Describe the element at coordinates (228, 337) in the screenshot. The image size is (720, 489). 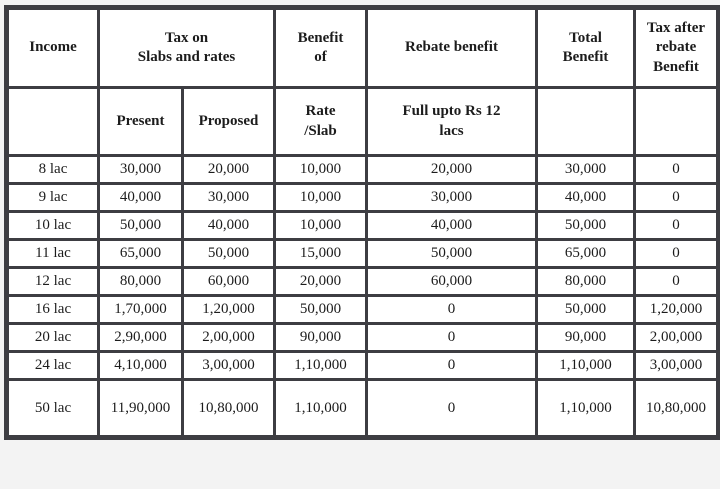
I see `cell-proposed: 2,00,000` at that location.